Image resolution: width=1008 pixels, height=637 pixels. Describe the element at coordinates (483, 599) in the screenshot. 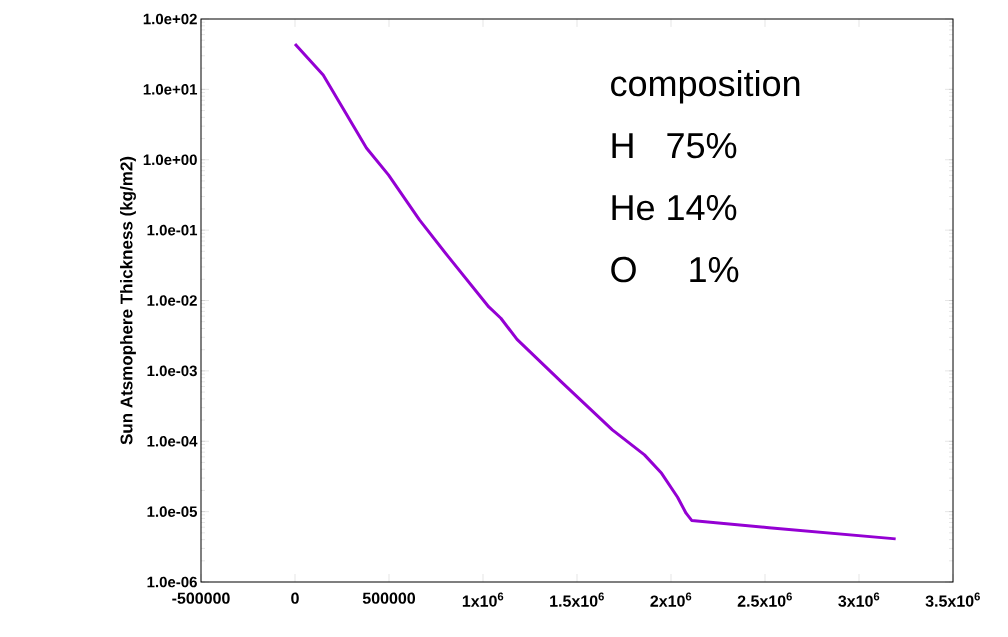

I see `x-tick-label: 1x10$^{6}$` at that location.